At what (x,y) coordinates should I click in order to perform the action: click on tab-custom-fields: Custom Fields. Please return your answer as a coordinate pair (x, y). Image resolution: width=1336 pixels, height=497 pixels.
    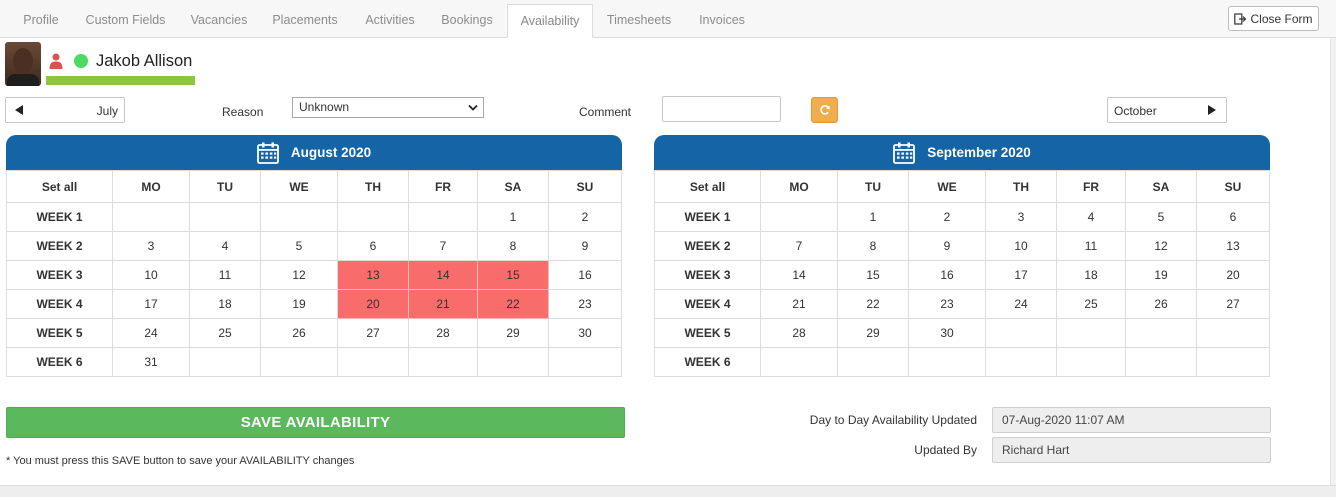
    Looking at the image, I should click on (125, 20).